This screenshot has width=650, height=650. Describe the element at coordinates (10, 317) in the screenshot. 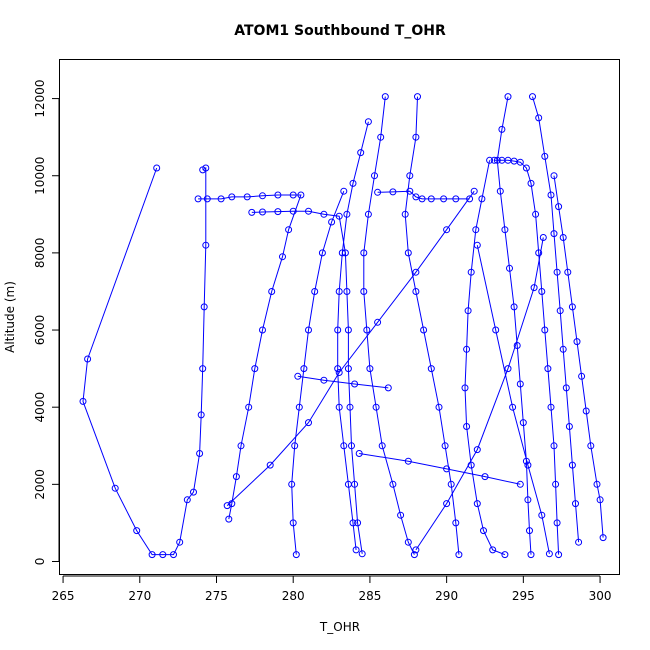

I see `y-axis-label: Altitude (m)` at that location.